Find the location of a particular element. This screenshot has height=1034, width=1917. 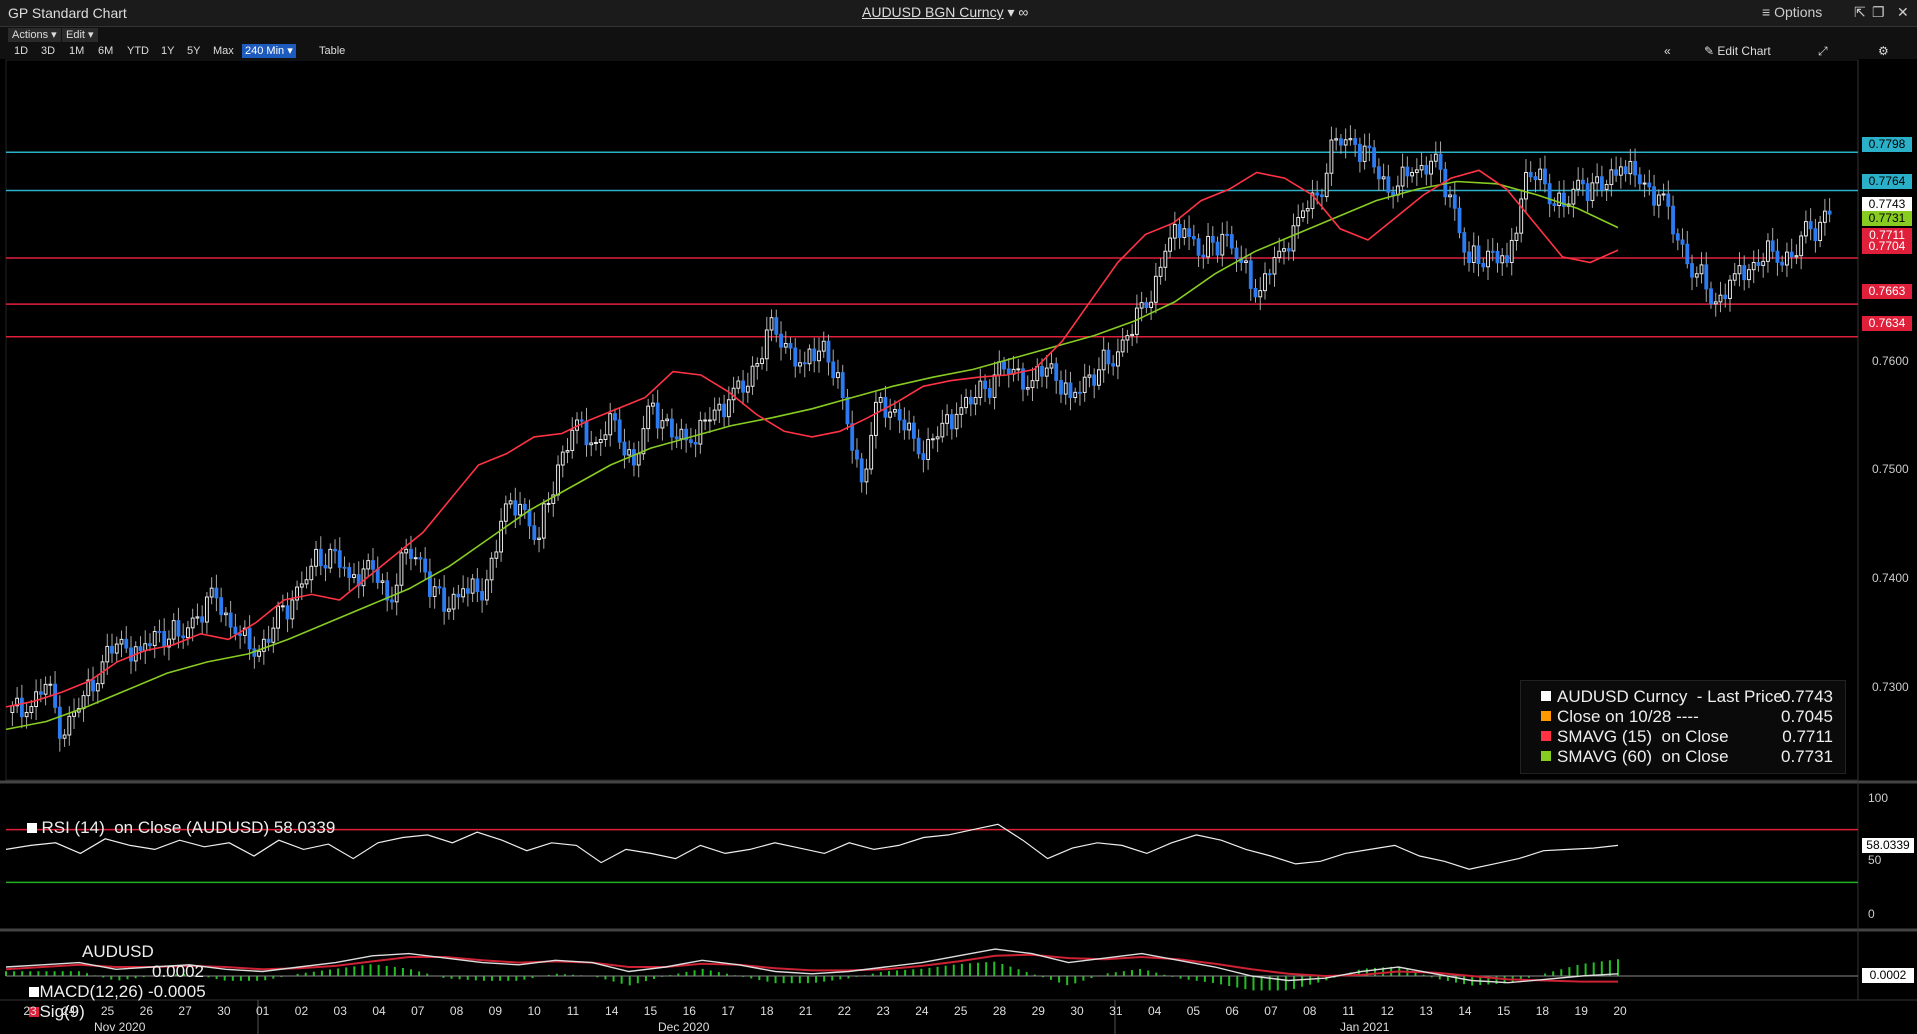

range-5y: 5Y is located at coordinates (194, 51).